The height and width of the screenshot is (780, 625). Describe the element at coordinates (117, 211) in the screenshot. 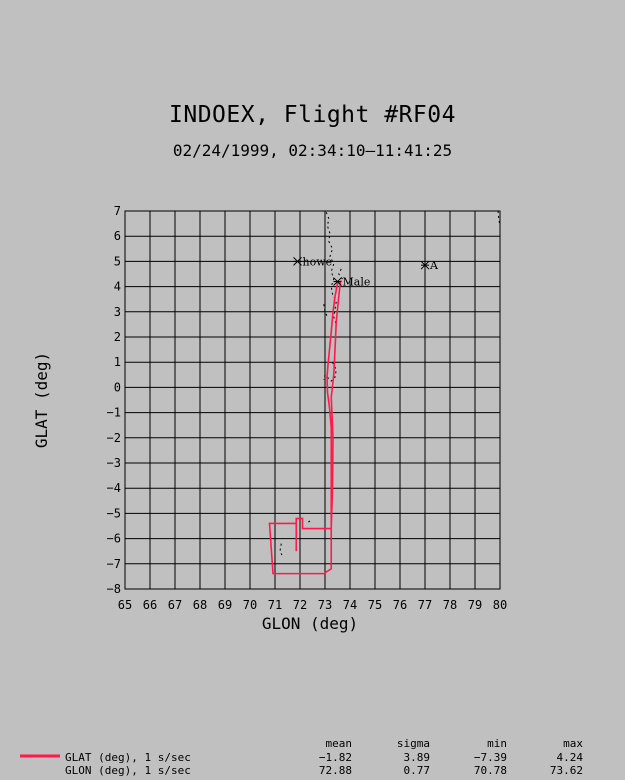

I see `y-tick-label: 7` at that location.